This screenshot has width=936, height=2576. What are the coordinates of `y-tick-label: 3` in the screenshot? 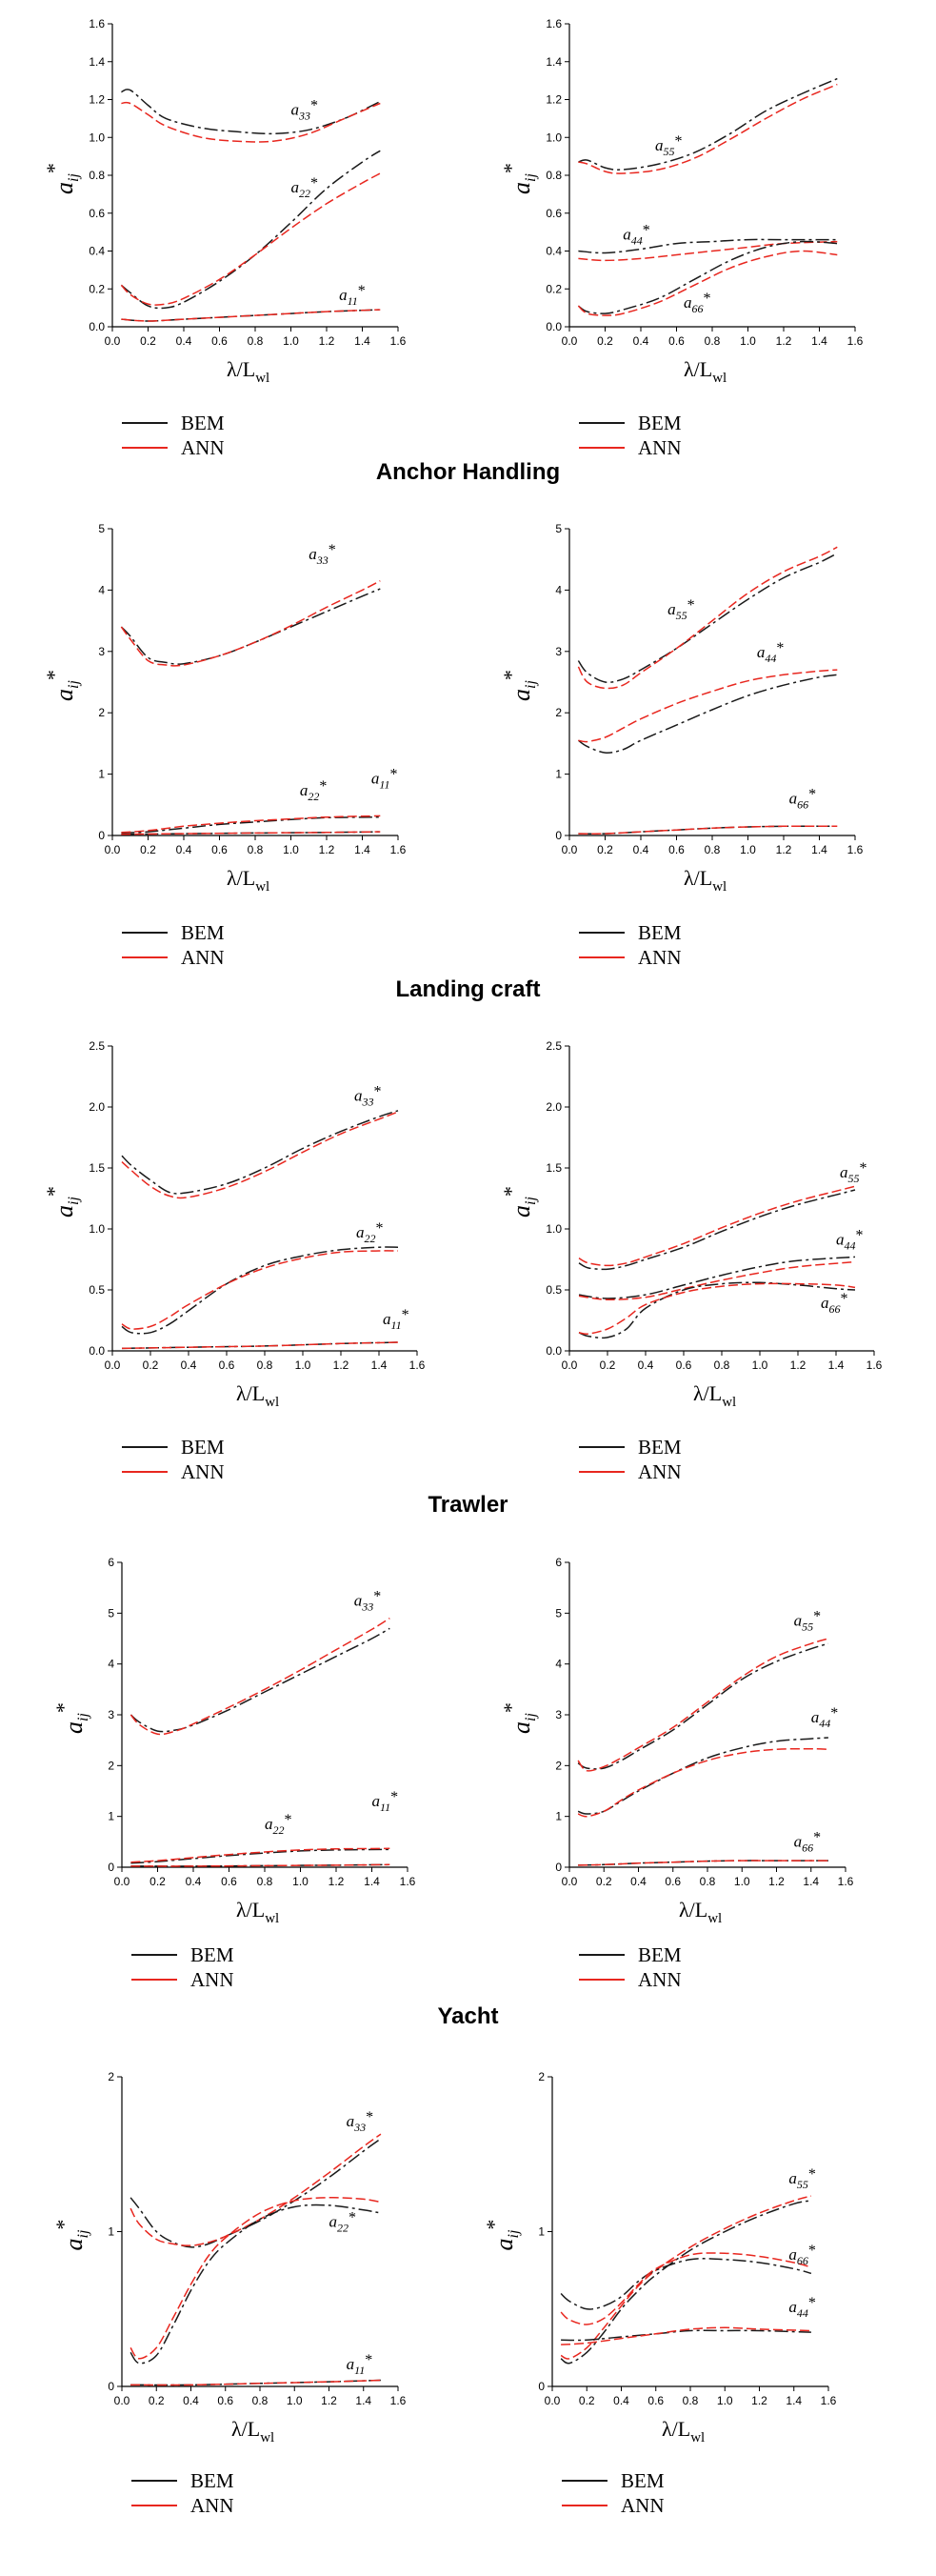 It's located at (558, 1714).